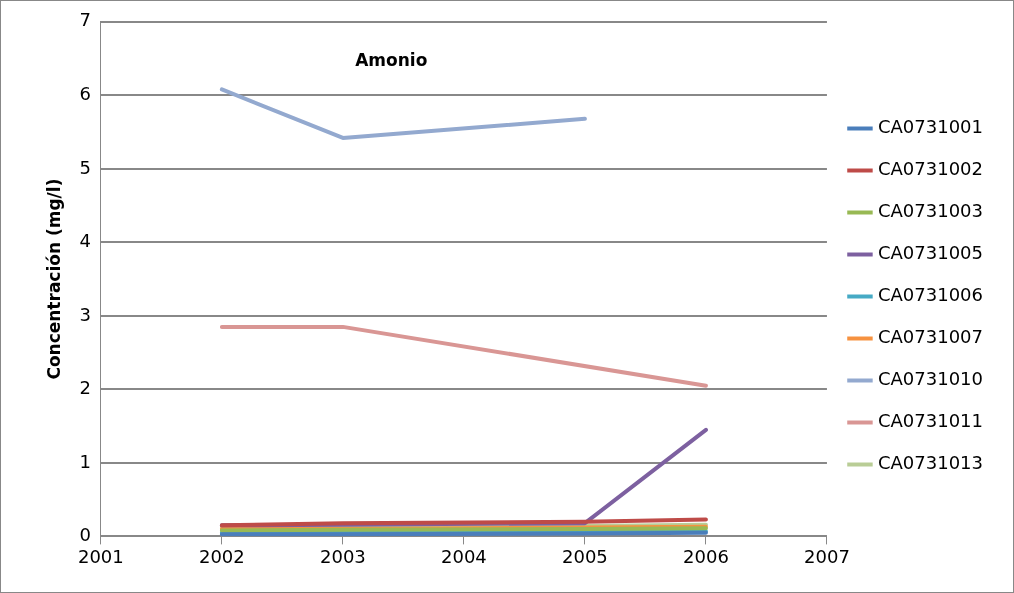 This screenshot has height=593, width=1014. Describe the element at coordinates (53, 279) in the screenshot. I see `y-axis-title: Concentración (mg/l)` at that location.